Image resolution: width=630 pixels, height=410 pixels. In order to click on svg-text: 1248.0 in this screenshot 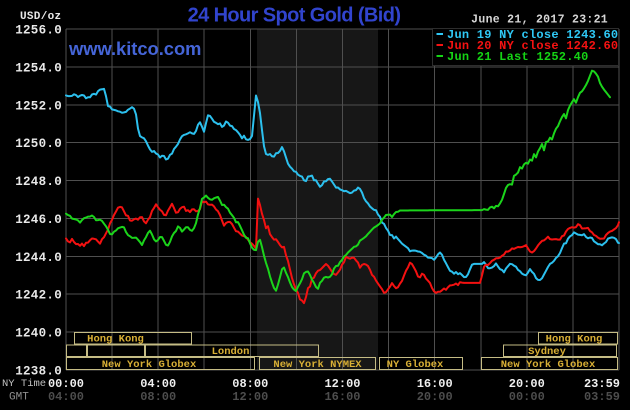, I will do `click(38, 182)`.